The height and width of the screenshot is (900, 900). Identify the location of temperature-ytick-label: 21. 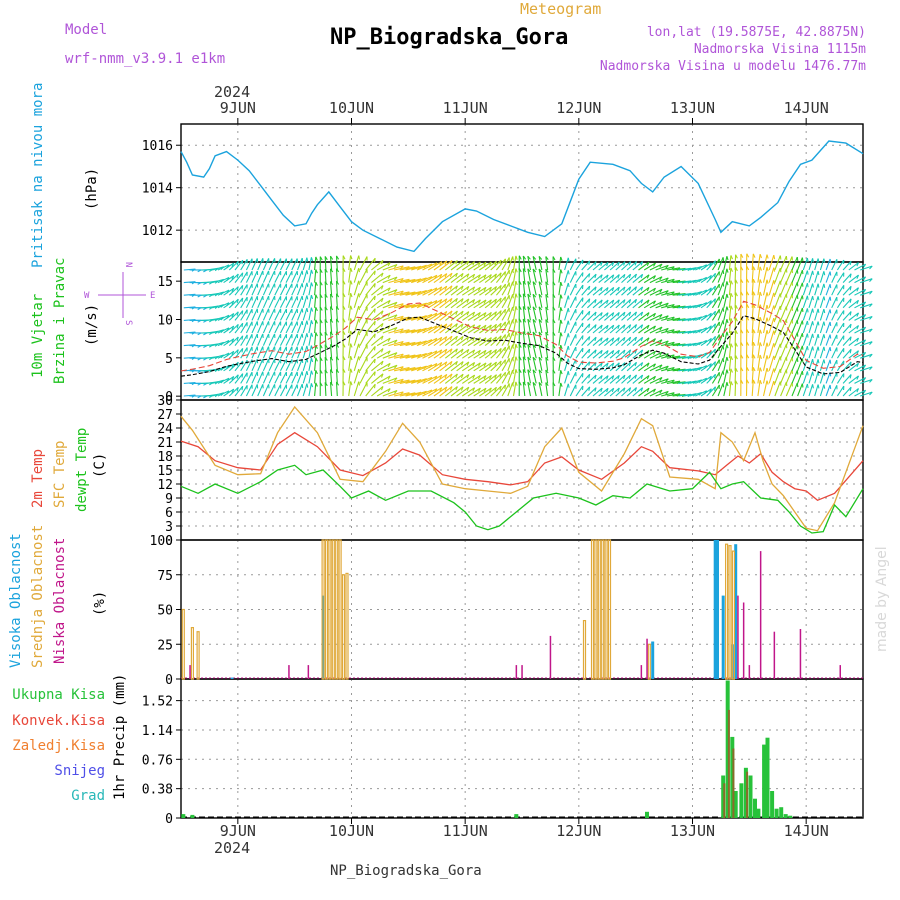
(165, 443).